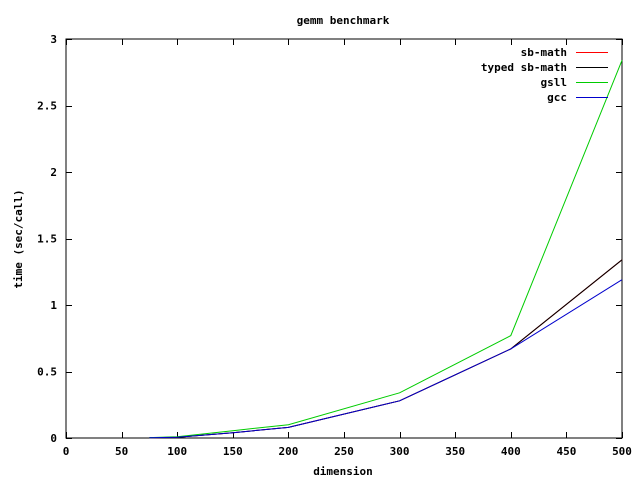 Image resolution: width=640 pixels, height=480 pixels. What do you see at coordinates (511, 451) in the screenshot?
I see `x-tick-label: 400` at bounding box center [511, 451].